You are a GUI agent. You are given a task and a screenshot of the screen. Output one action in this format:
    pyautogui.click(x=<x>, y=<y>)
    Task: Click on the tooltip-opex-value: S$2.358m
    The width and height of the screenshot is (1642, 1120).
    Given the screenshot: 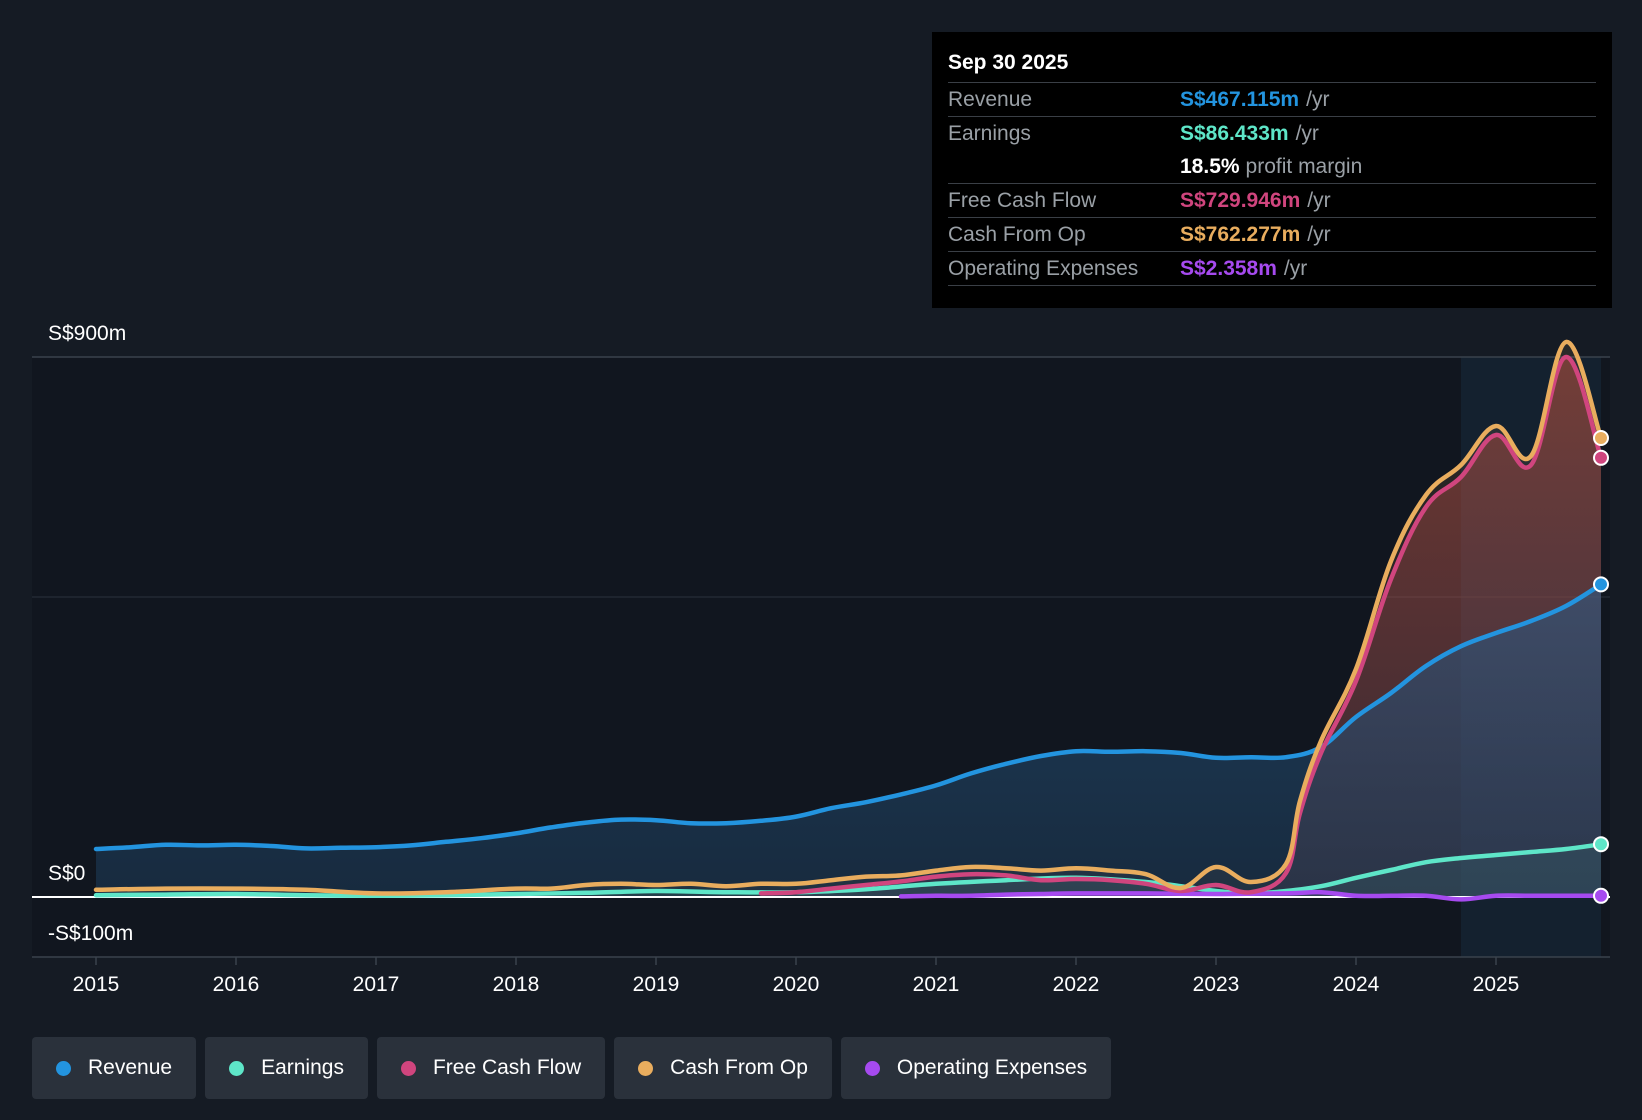 What is the action you would take?
    pyautogui.click(x=1228, y=268)
    